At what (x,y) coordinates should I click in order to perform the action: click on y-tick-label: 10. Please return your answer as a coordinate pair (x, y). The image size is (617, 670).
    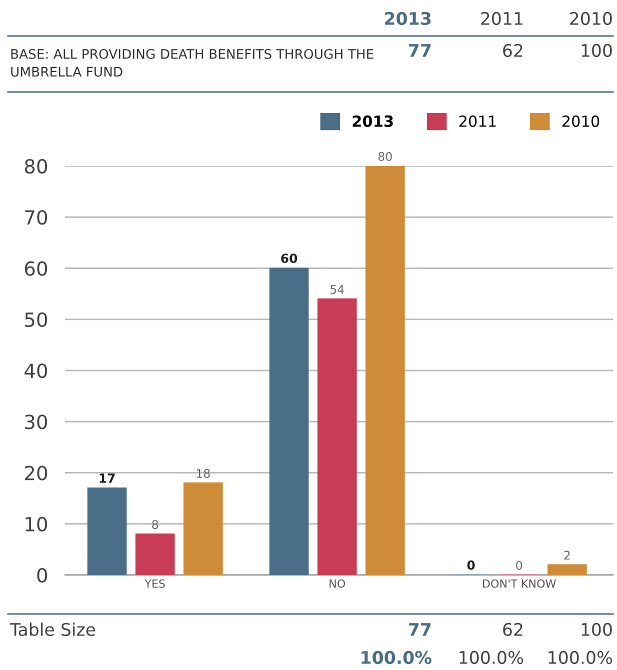
    Looking at the image, I should click on (37, 524).